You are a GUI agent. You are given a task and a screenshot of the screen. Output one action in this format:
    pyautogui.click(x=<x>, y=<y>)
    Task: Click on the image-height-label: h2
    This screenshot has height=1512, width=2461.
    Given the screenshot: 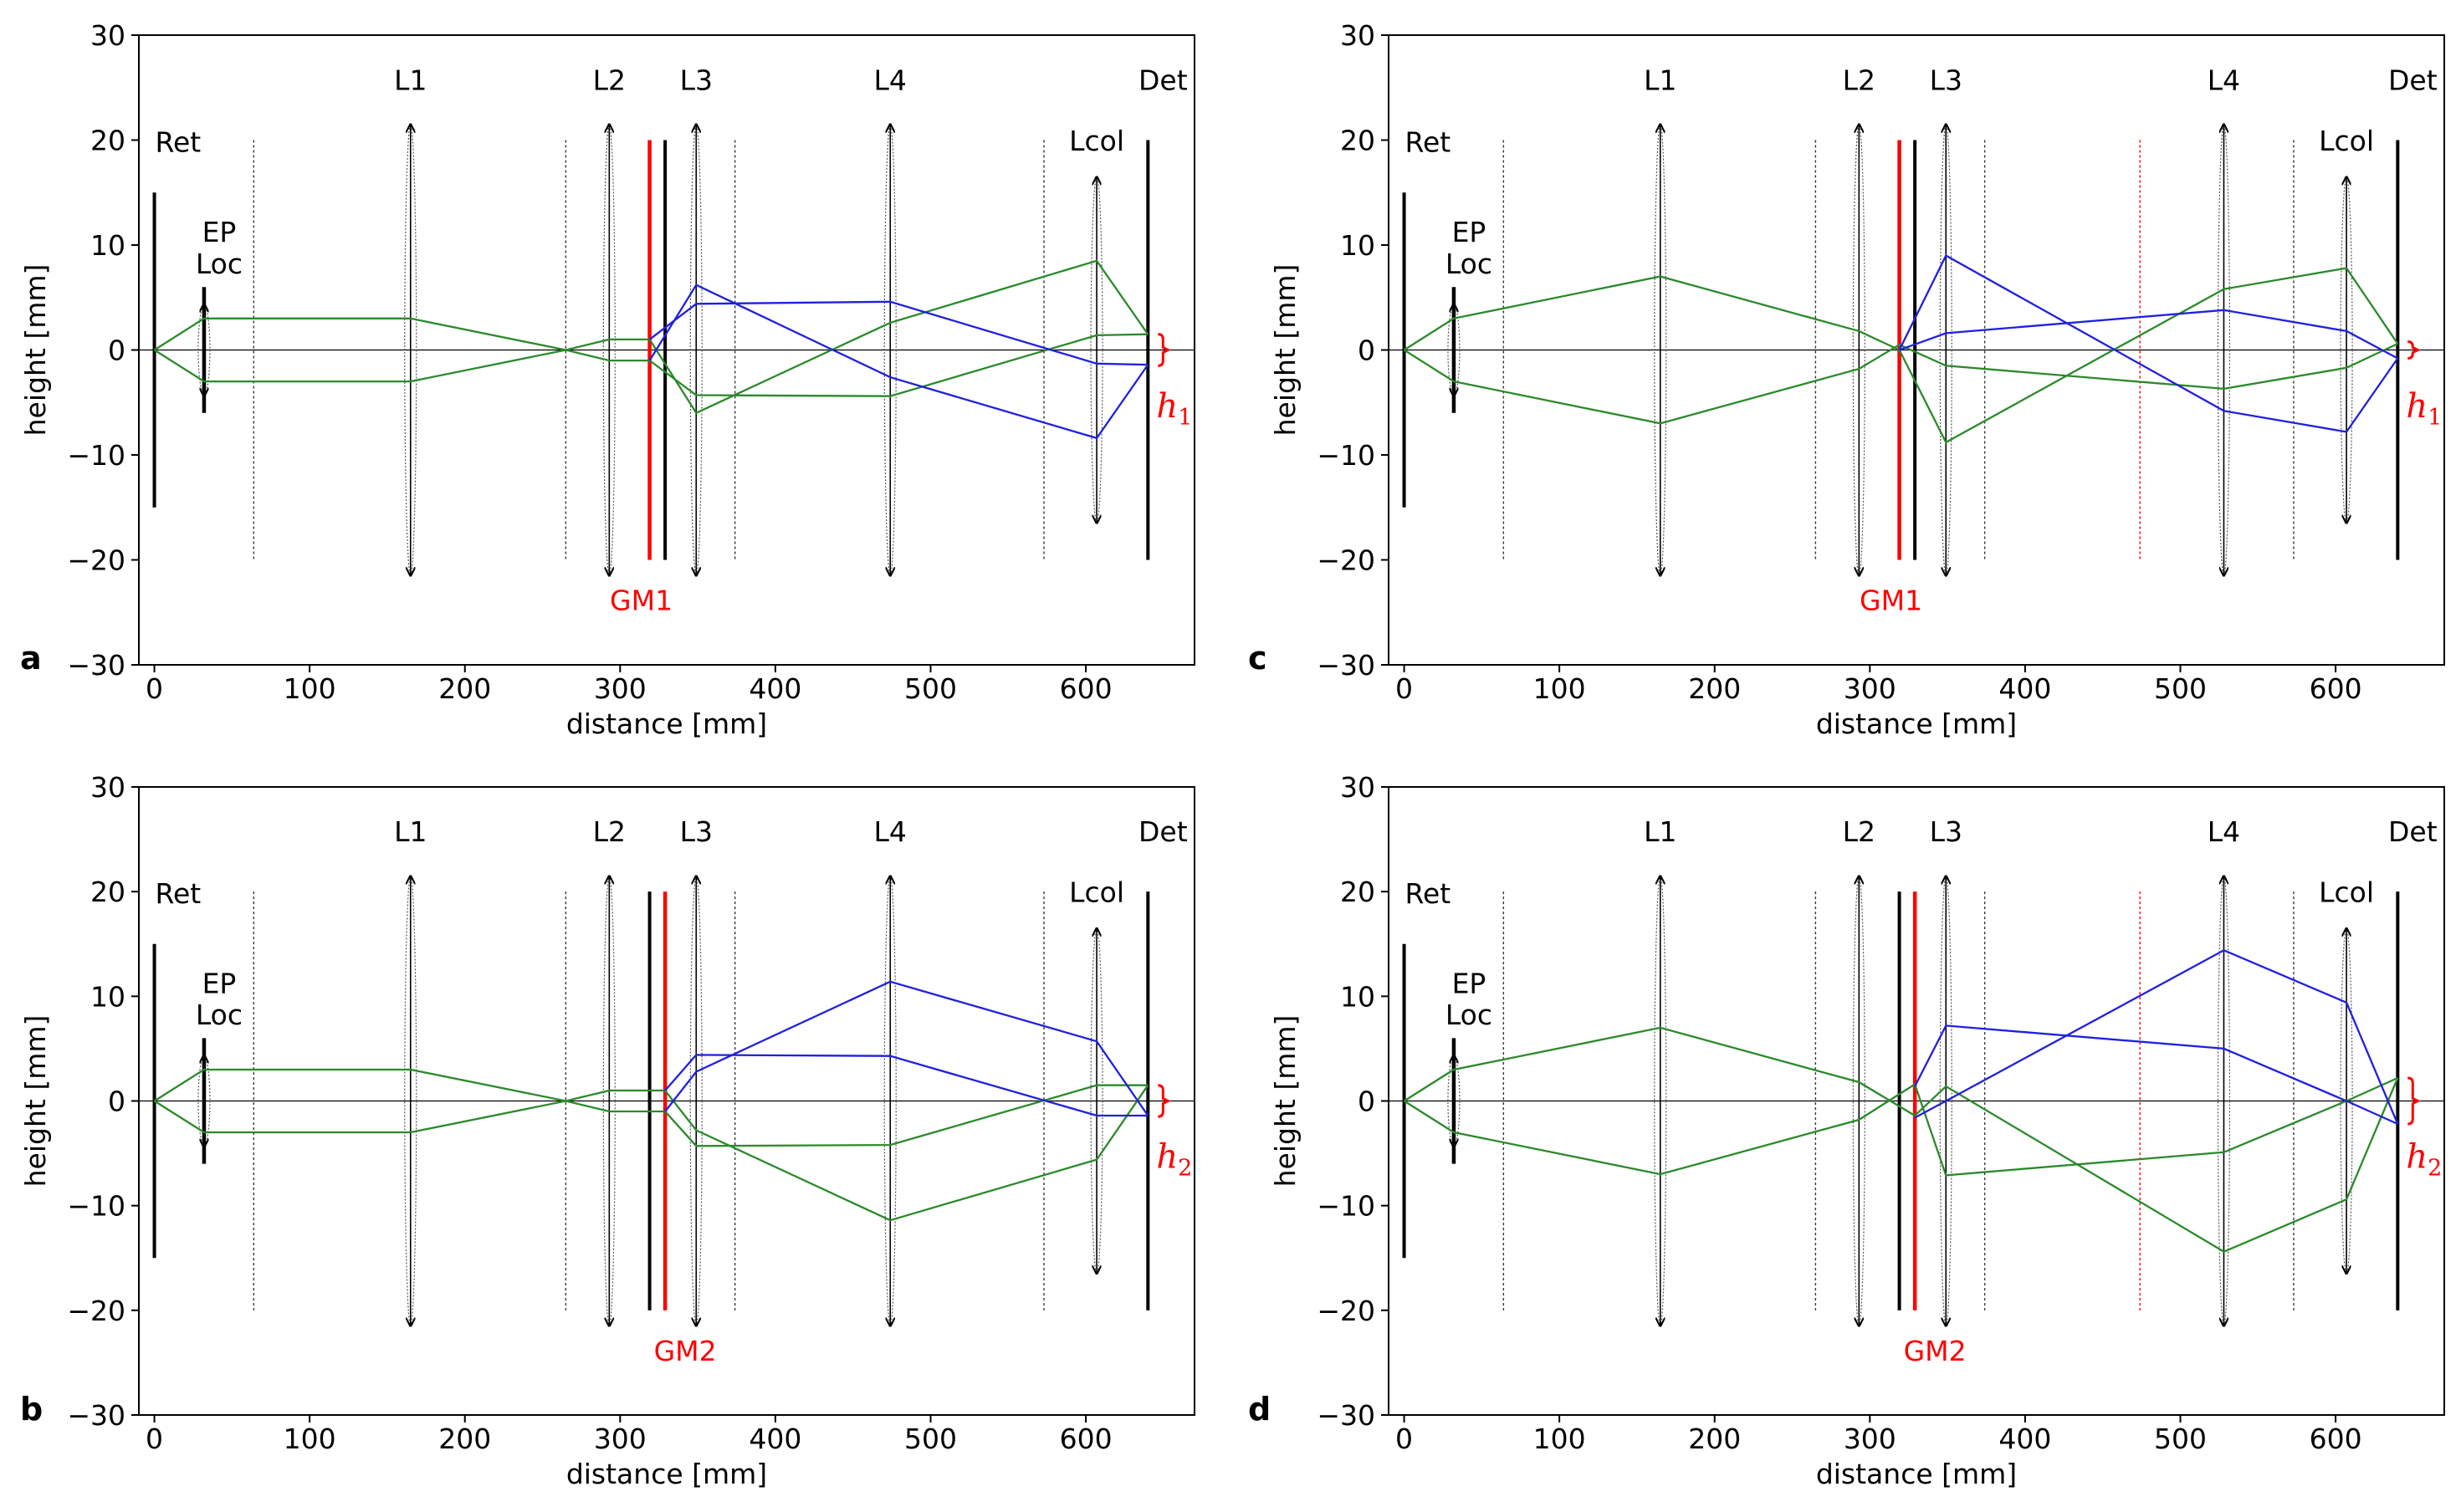 What is the action you would take?
    pyautogui.click(x=1174, y=1160)
    